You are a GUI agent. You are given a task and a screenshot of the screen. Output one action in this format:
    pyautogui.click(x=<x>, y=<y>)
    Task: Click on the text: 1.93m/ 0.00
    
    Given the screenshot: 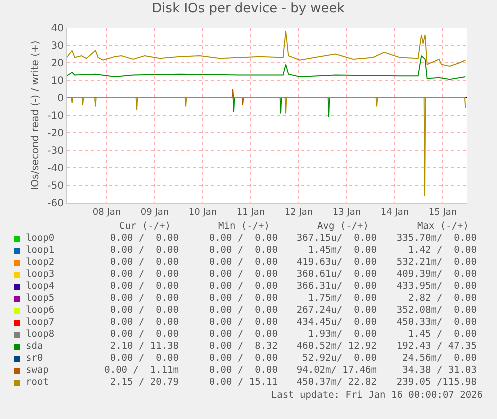 What is the action you would take?
    pyautogui.click(x=342, y=335)
    